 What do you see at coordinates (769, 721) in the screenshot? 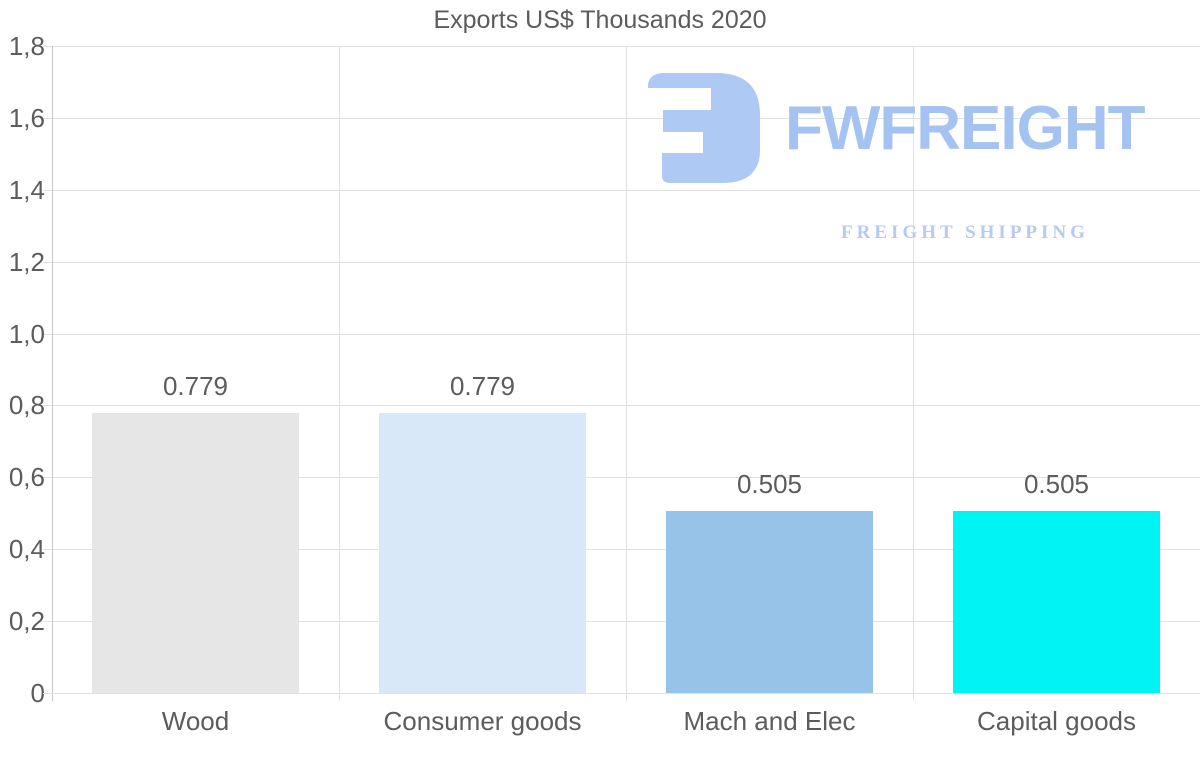
I see `x-axis-label: Mach and Elec` at bounding box center [769, 721].